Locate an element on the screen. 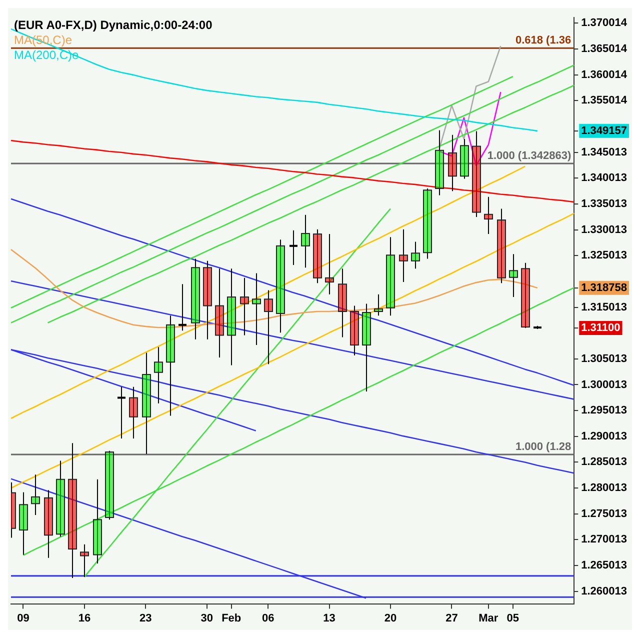 This screenshot has height=639, width=640. chart-title: (EUR A0-FX,D) Dynamic,0:00-24:00 is located at coordinates (113, 25).